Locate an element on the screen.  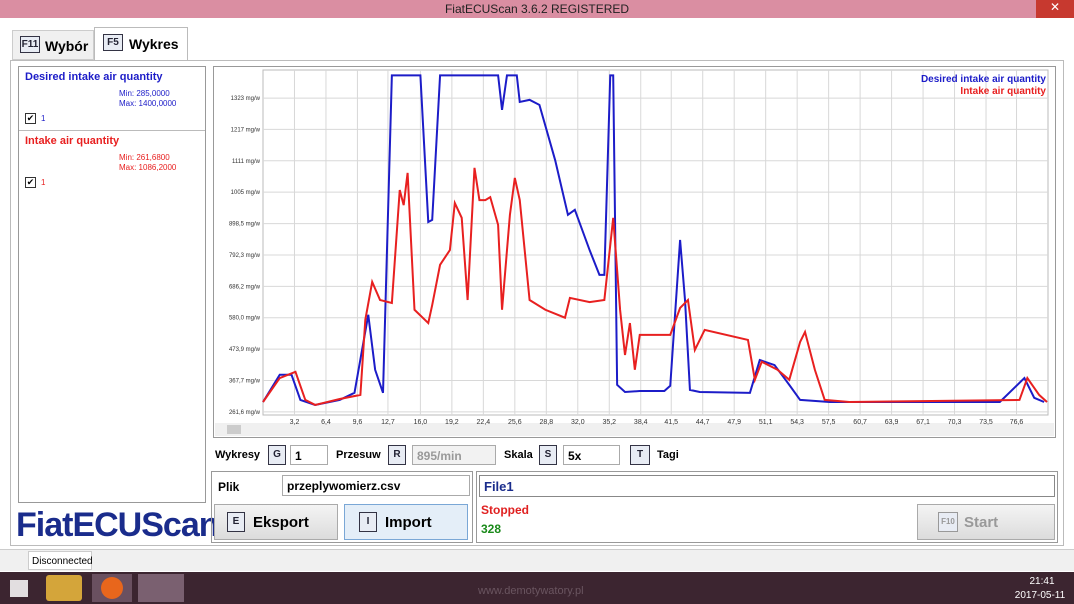
x-tick-label: 12,7 is located at coordinates (388, 422).